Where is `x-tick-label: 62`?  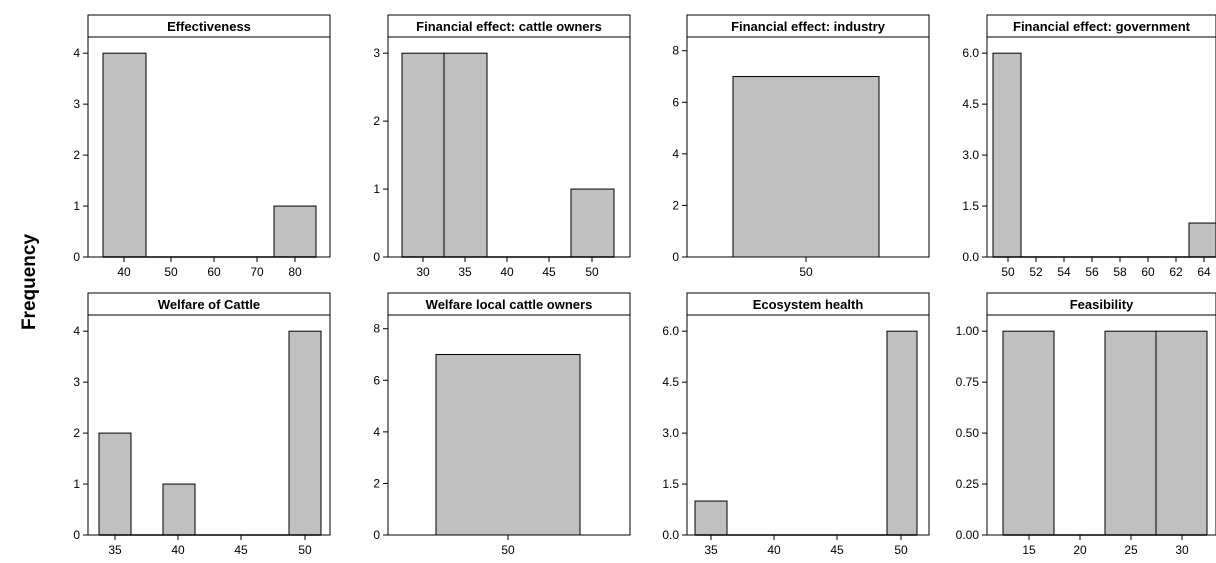 x-tick-label: 62 is located at coordinates (1176, 272).